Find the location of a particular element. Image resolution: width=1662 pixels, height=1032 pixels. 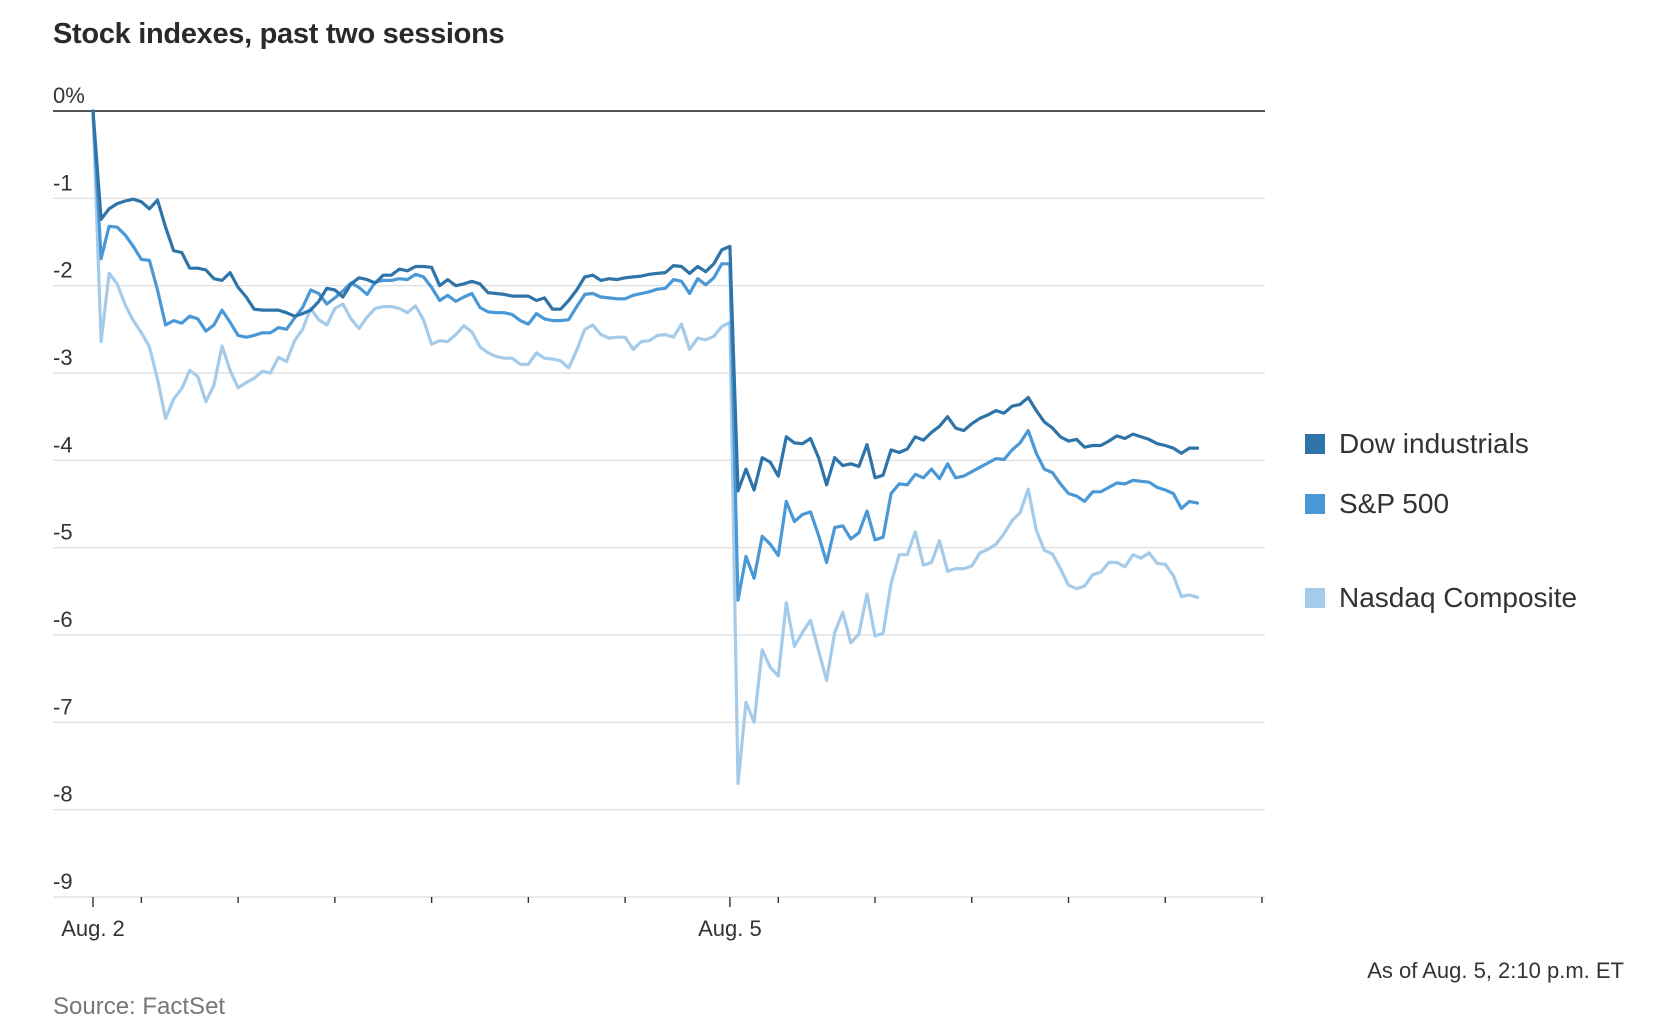

legend-item-nasdaq: Nasdaq Composite is located at coordinates (1441, 598).